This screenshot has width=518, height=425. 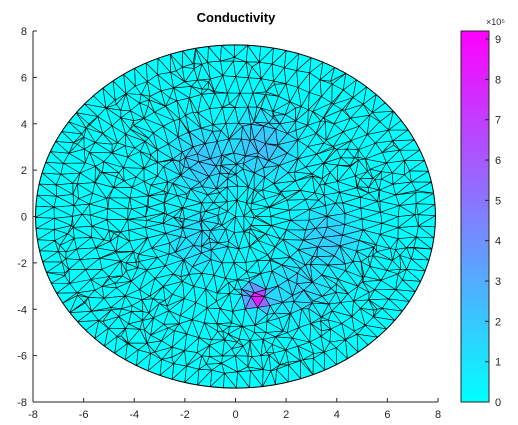 I want to click on chart-title: Conductivity, so click(x=236, y=17).